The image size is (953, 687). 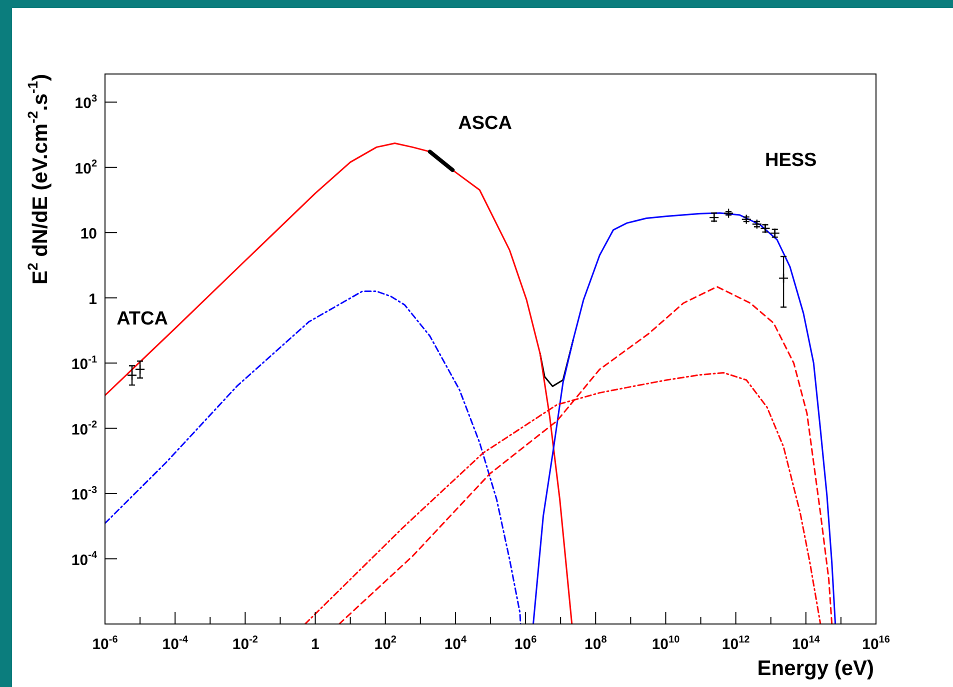 I want to click on annotation: HESS, so click(x=790, y=160).